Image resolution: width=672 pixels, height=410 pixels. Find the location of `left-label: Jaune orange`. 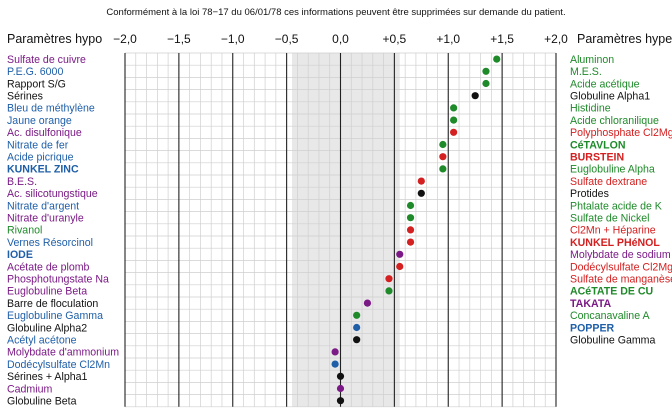

left-label: Jaune orange is located at coordinates (39, 121).